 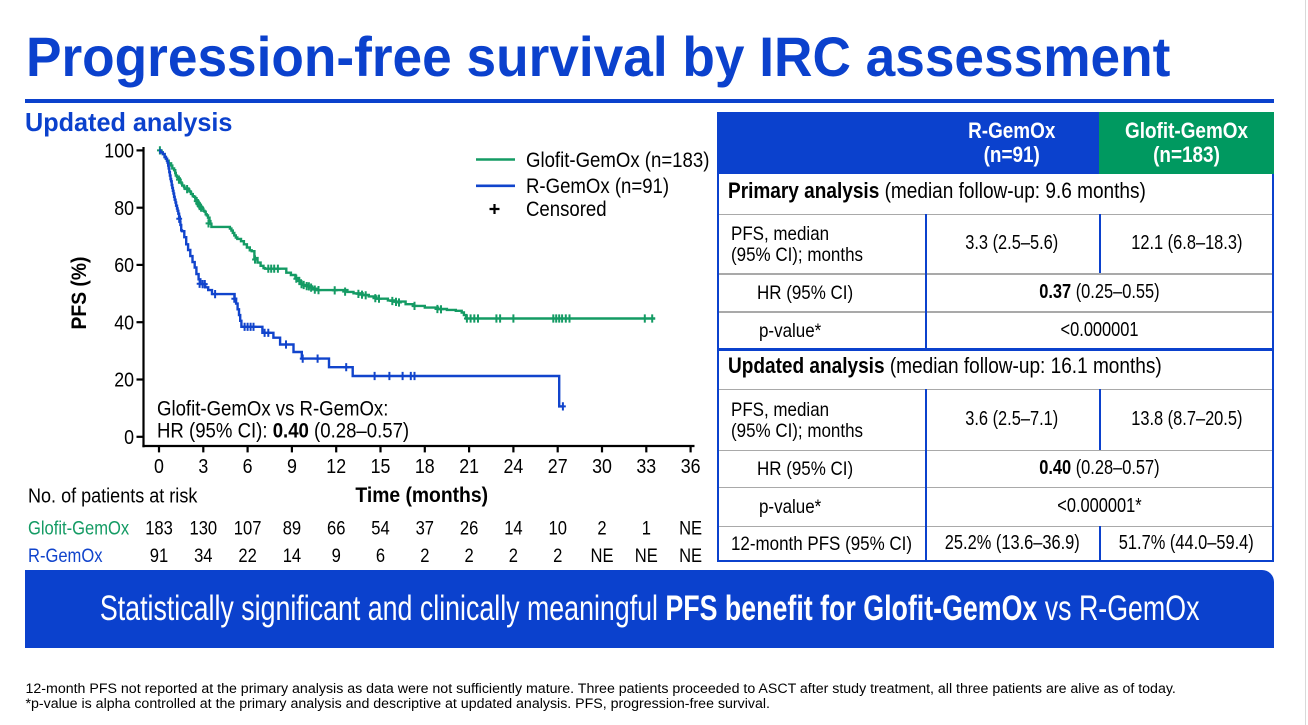 I want to click on svg-text: 107, so click(x=248, y=528).